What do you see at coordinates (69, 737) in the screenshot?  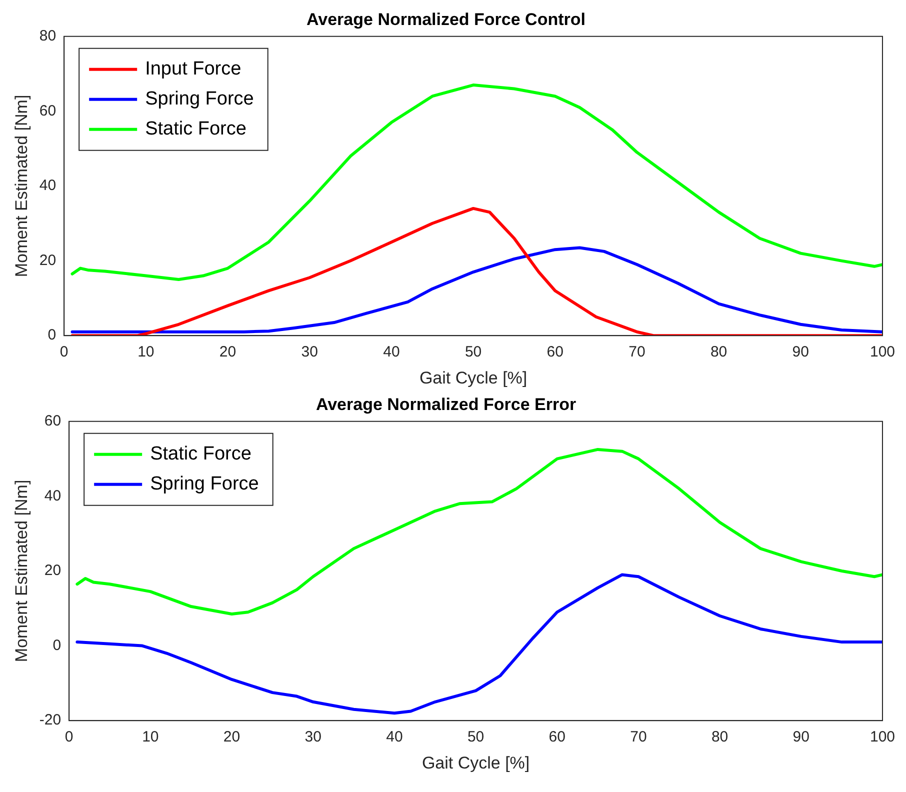 I see `x-tick-label: 0` at bounding box center [69, 737].